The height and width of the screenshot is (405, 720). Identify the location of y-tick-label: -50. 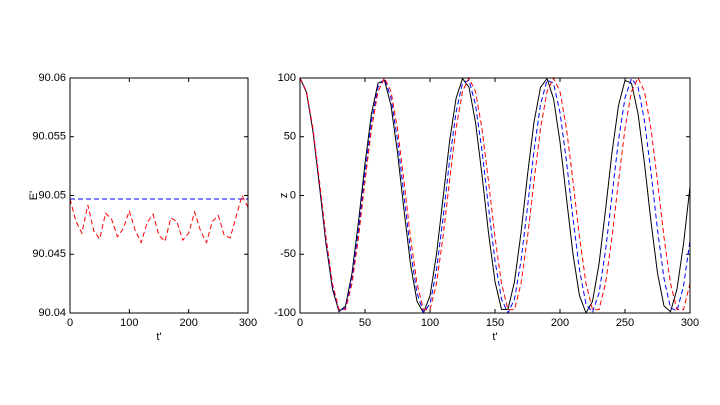
(288, 254).